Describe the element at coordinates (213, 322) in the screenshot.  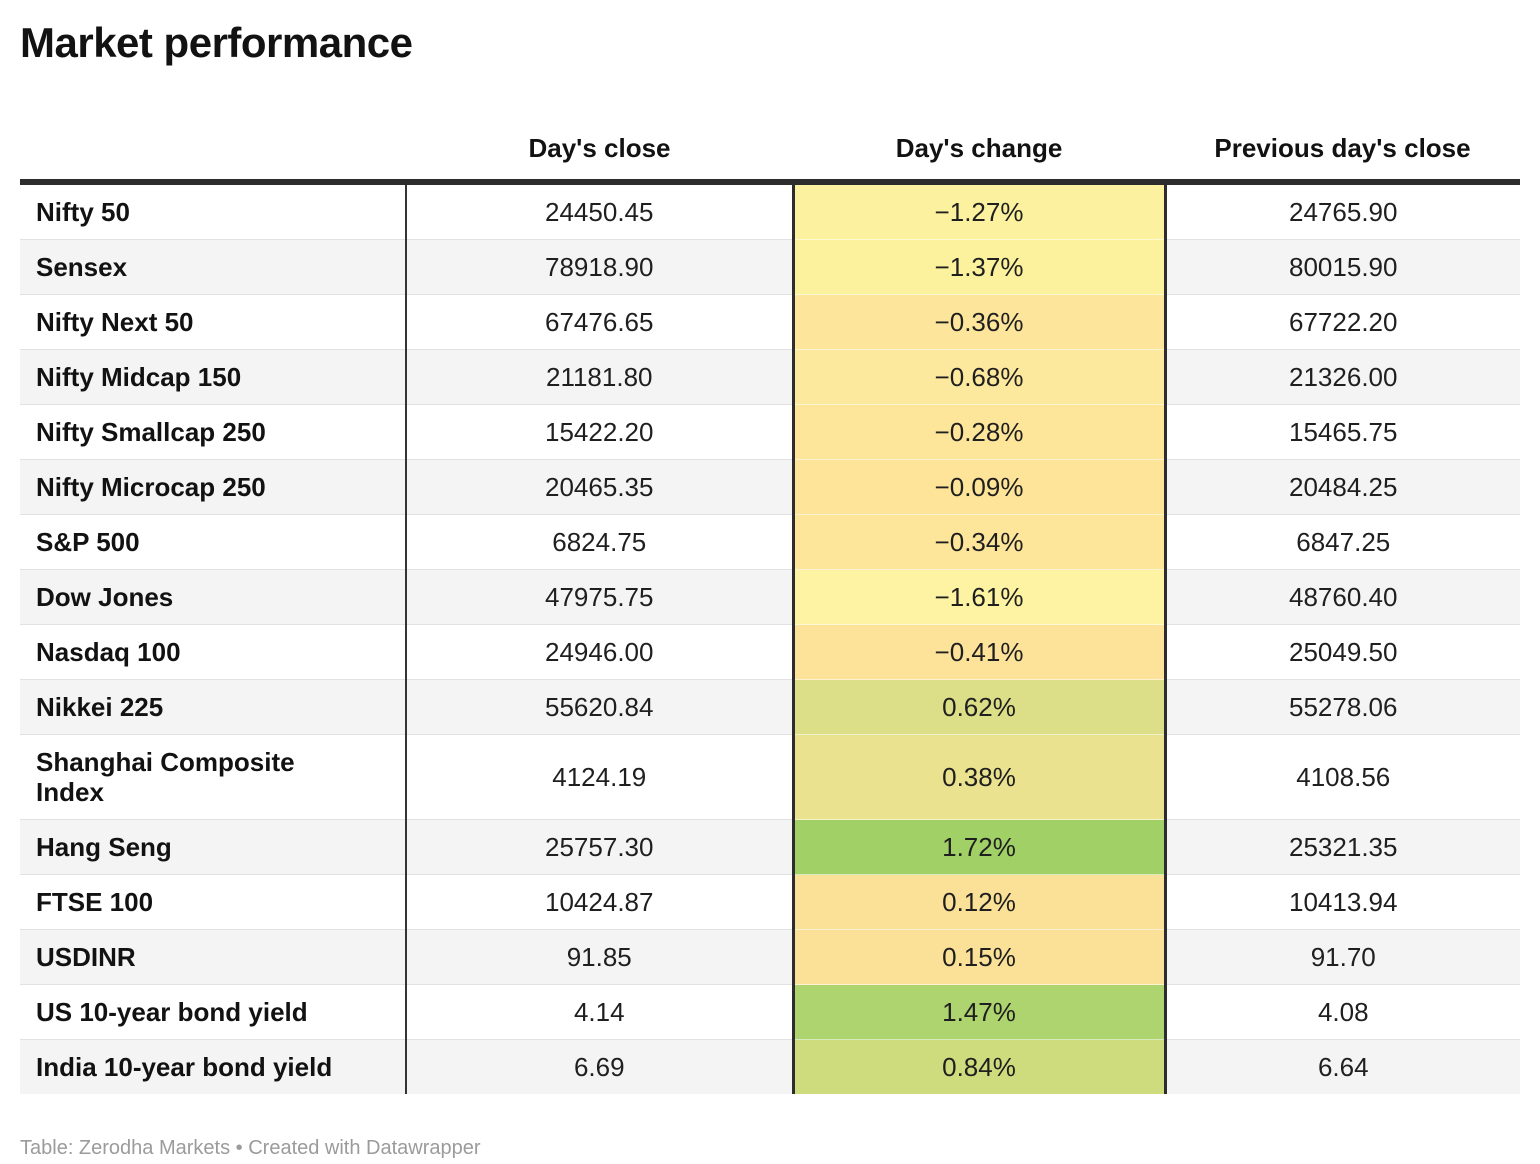
I see `row-label: Nifty Next 50` at that location.